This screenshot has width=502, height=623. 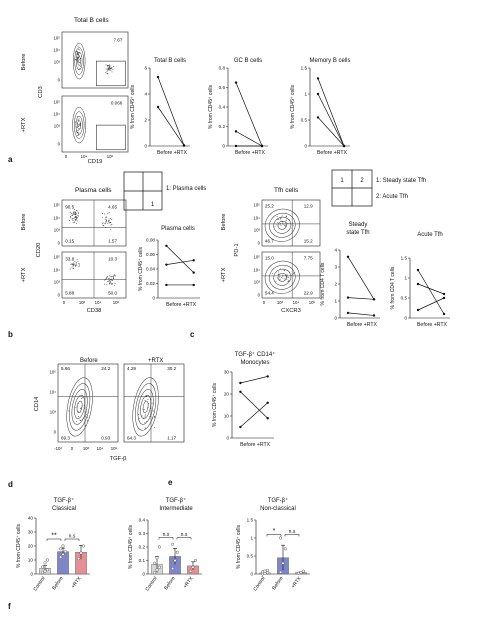 What do you see at coordinates (58, 448) in the screenshot?
I see `axis-tick-label: -10³` at bounding box center [58, 448].